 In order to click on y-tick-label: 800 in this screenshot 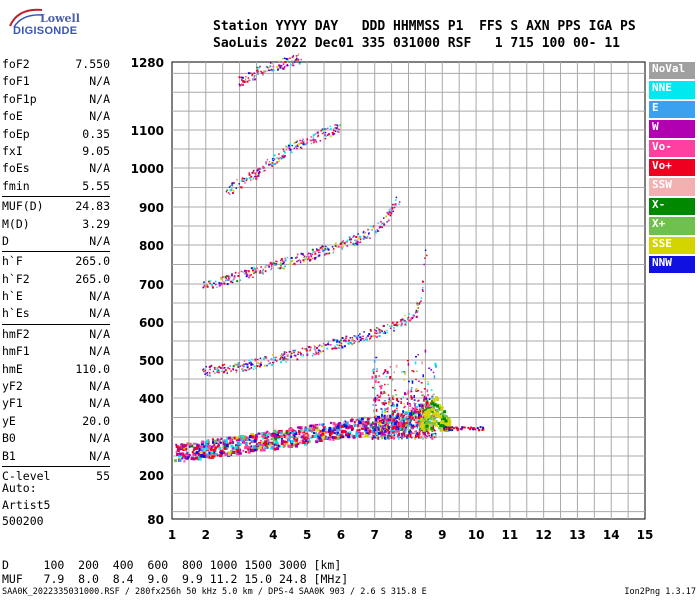, I will do `click(151, 246)`.